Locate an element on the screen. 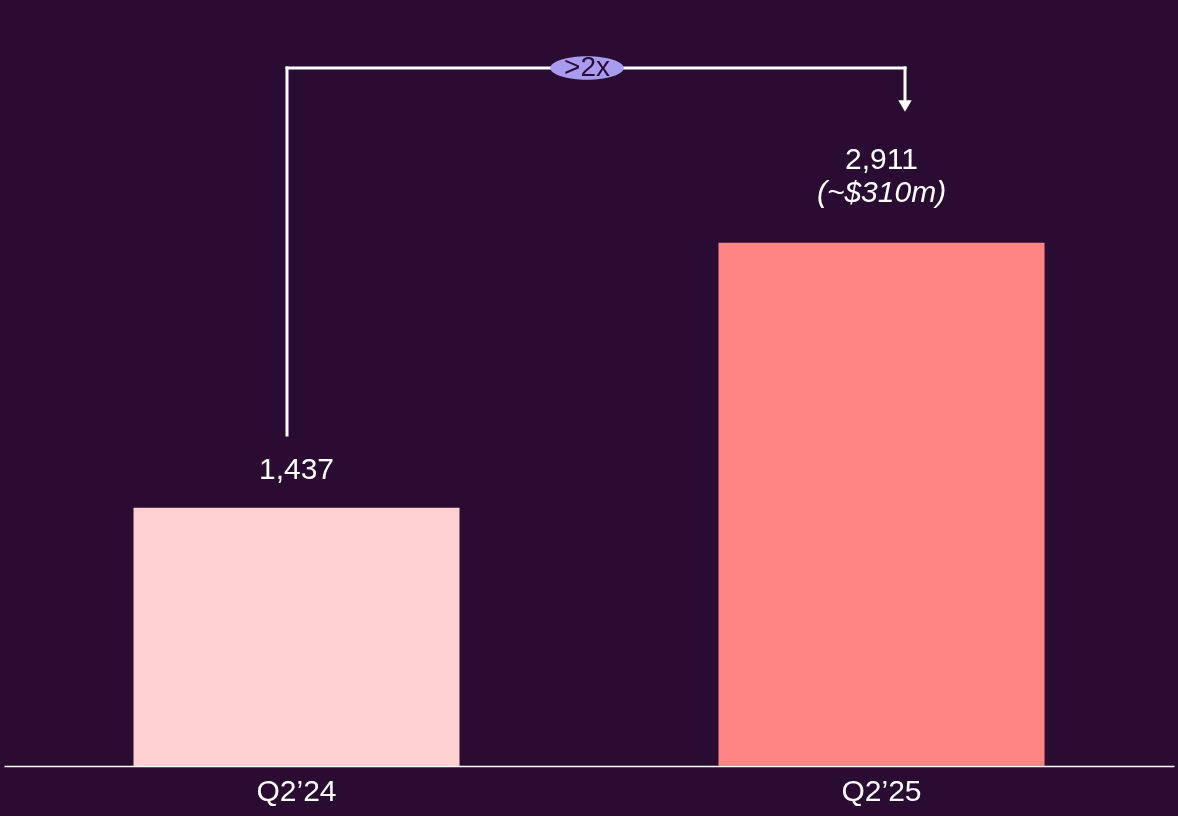 This screenshot has height=820, width=1178. text: >2x is located at coordinates (587, 66).